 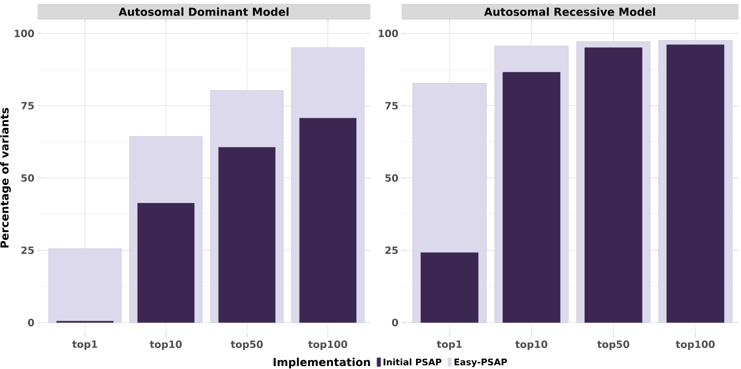 I want to click on chart-title: Autosomal Dominant Model, so click(x=203, y=11).